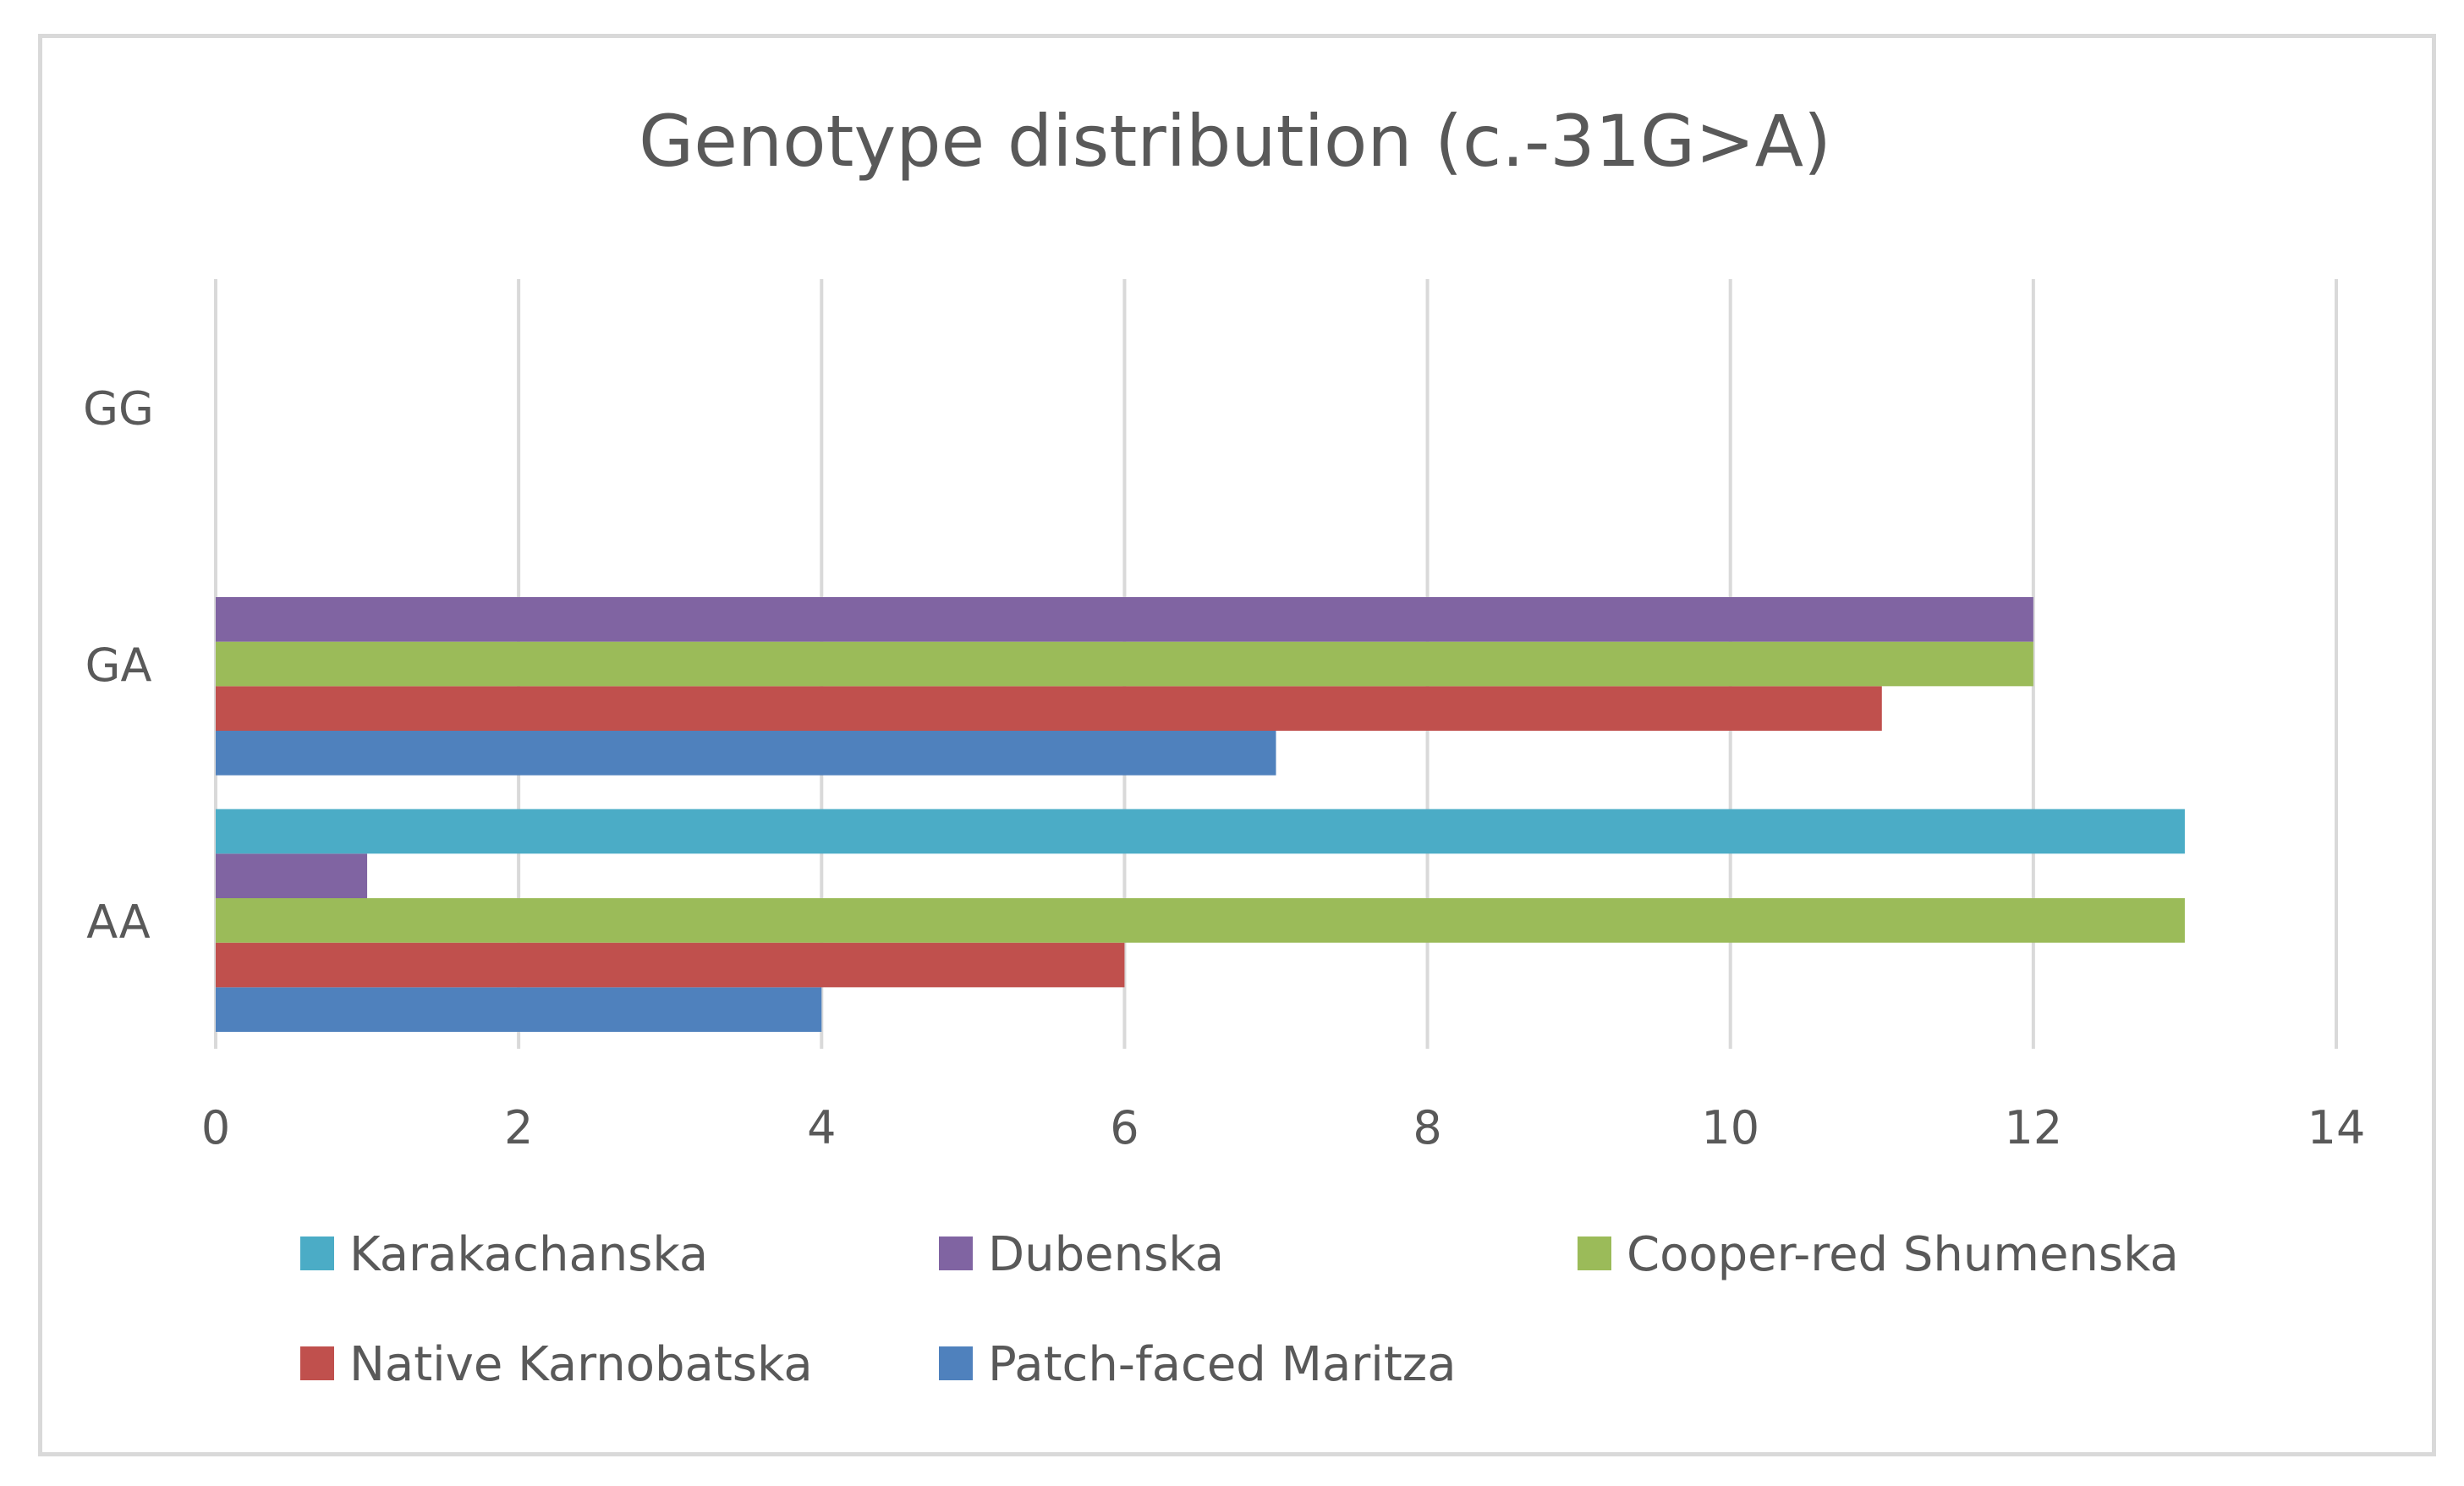 The width and height of the screenshot is (2464, 1486). What do you see at coordinates (1106, 1254) in the screenshot?
I see `legend-label: Dubenska` at bounding box center [1106, 1254].